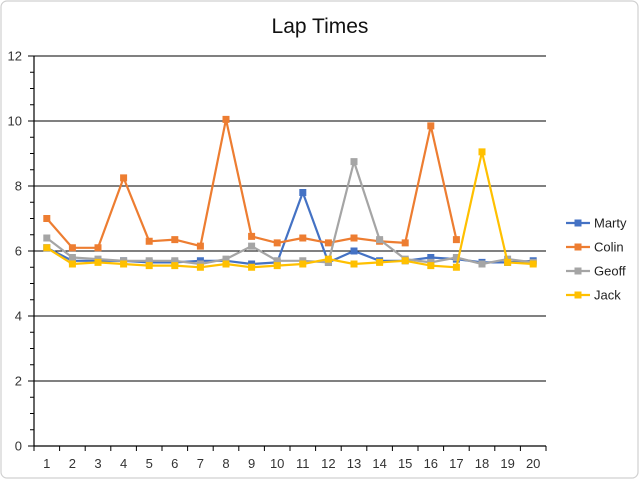 The image size is (640, 480). Describe the element at coordinates (72, 463) in the screenshot. I see `x-tick-label: 2` at that location.